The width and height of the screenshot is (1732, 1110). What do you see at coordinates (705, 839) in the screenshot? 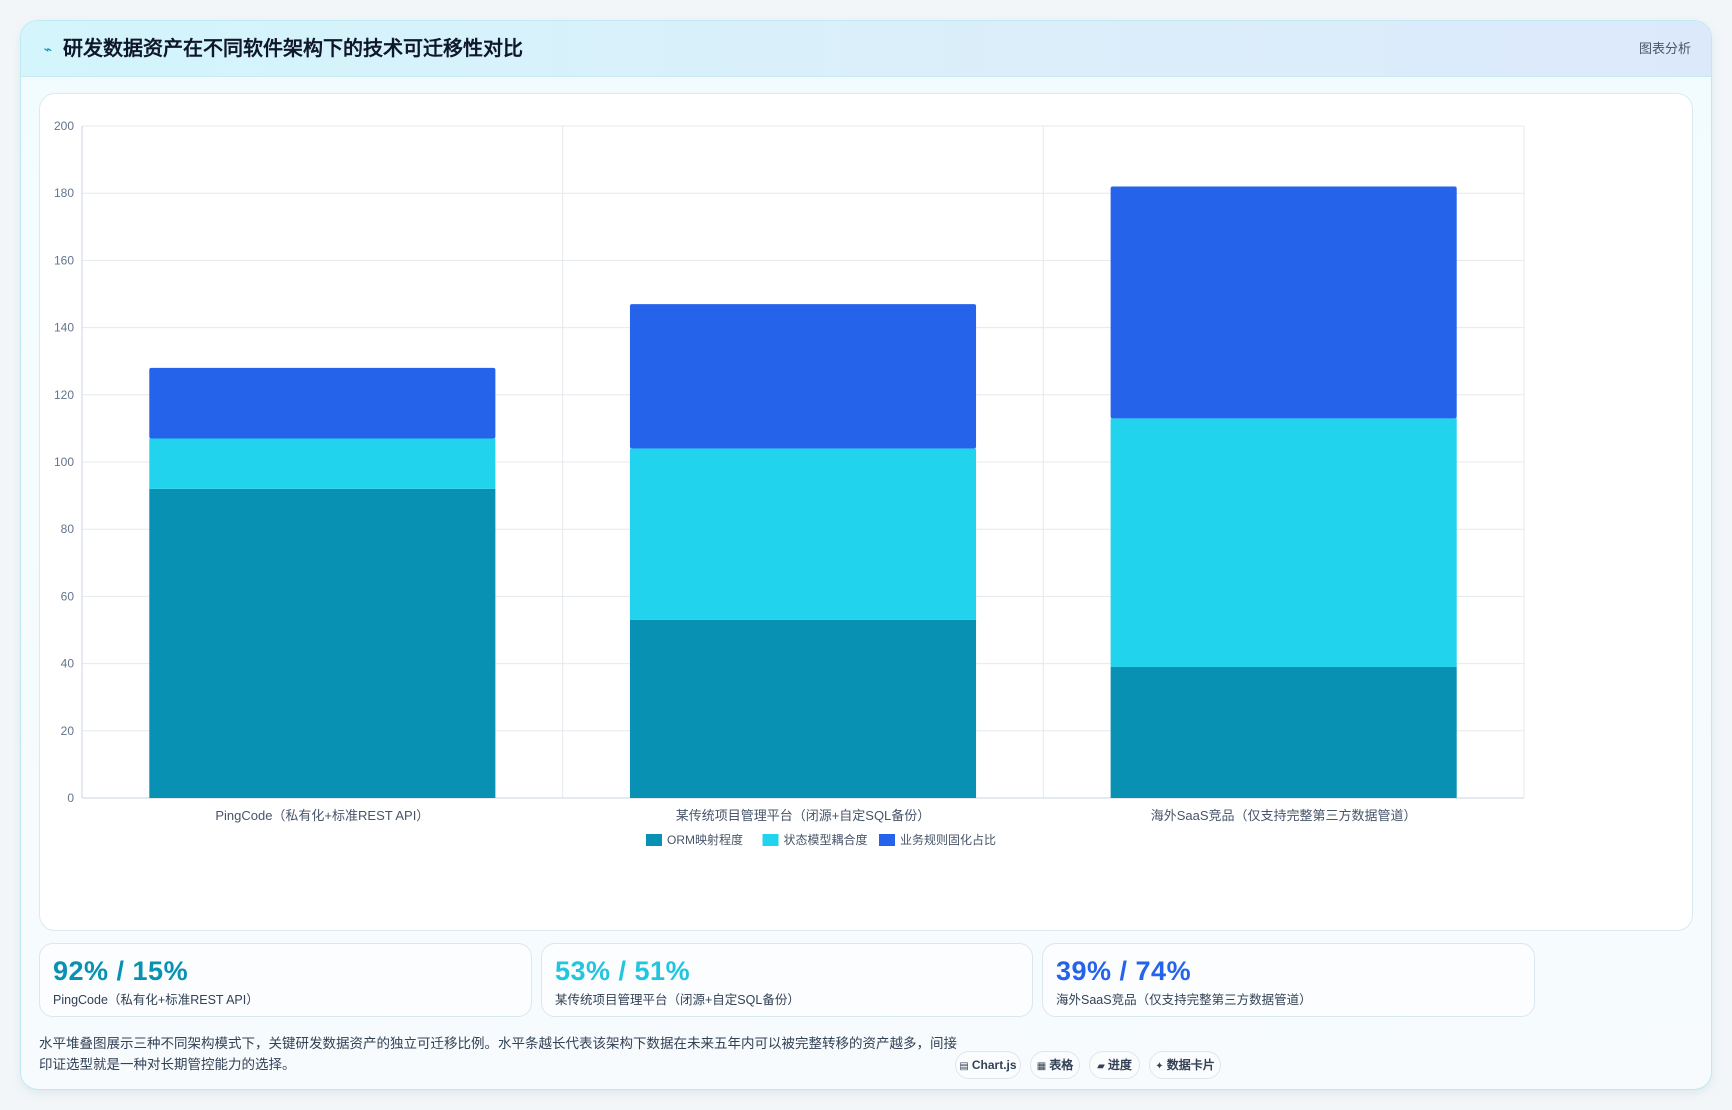
I see `legend-label: ORM映射程度` at bounding box center [705, 839].